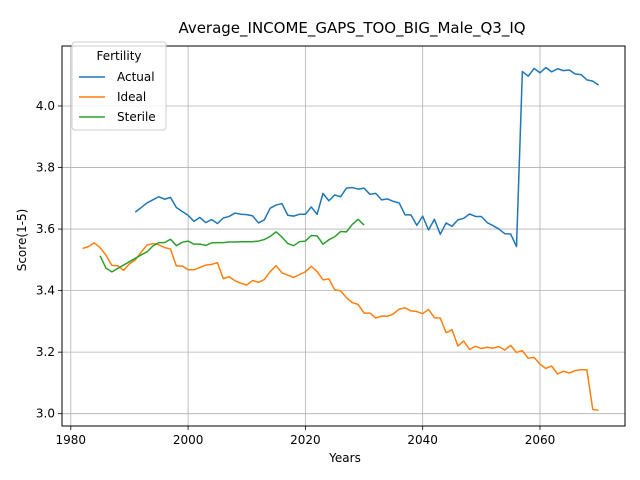 This screenshot has height=480, width=640. I want to click on legend-box, so click(119, 86).